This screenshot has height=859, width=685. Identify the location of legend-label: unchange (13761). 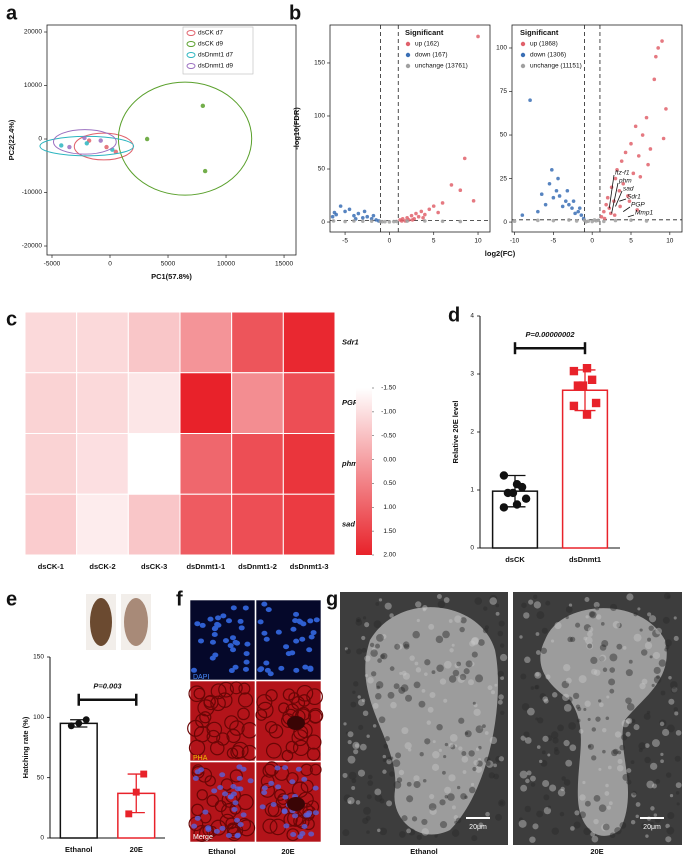
(441, 66).